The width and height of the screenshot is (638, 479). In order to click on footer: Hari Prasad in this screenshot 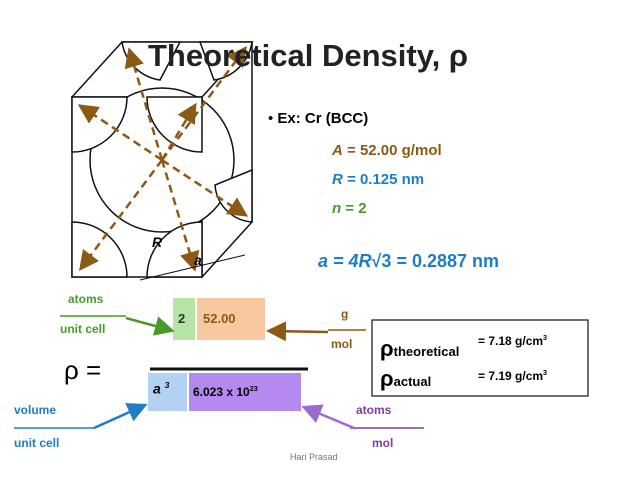, I will do `click(314, 457)`.